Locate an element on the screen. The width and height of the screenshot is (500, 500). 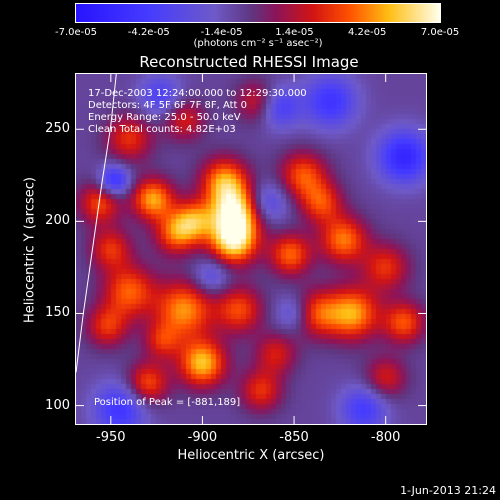
limb-line is located at coordinates (96, 223).